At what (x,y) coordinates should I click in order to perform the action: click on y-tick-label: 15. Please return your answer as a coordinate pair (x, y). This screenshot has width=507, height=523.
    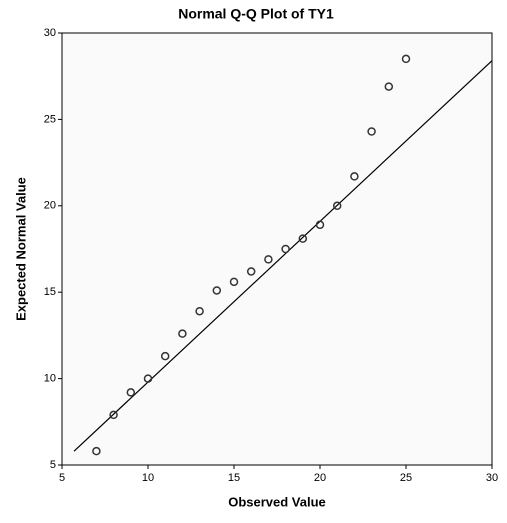
    Looking at the image, I should click on (50, 292).